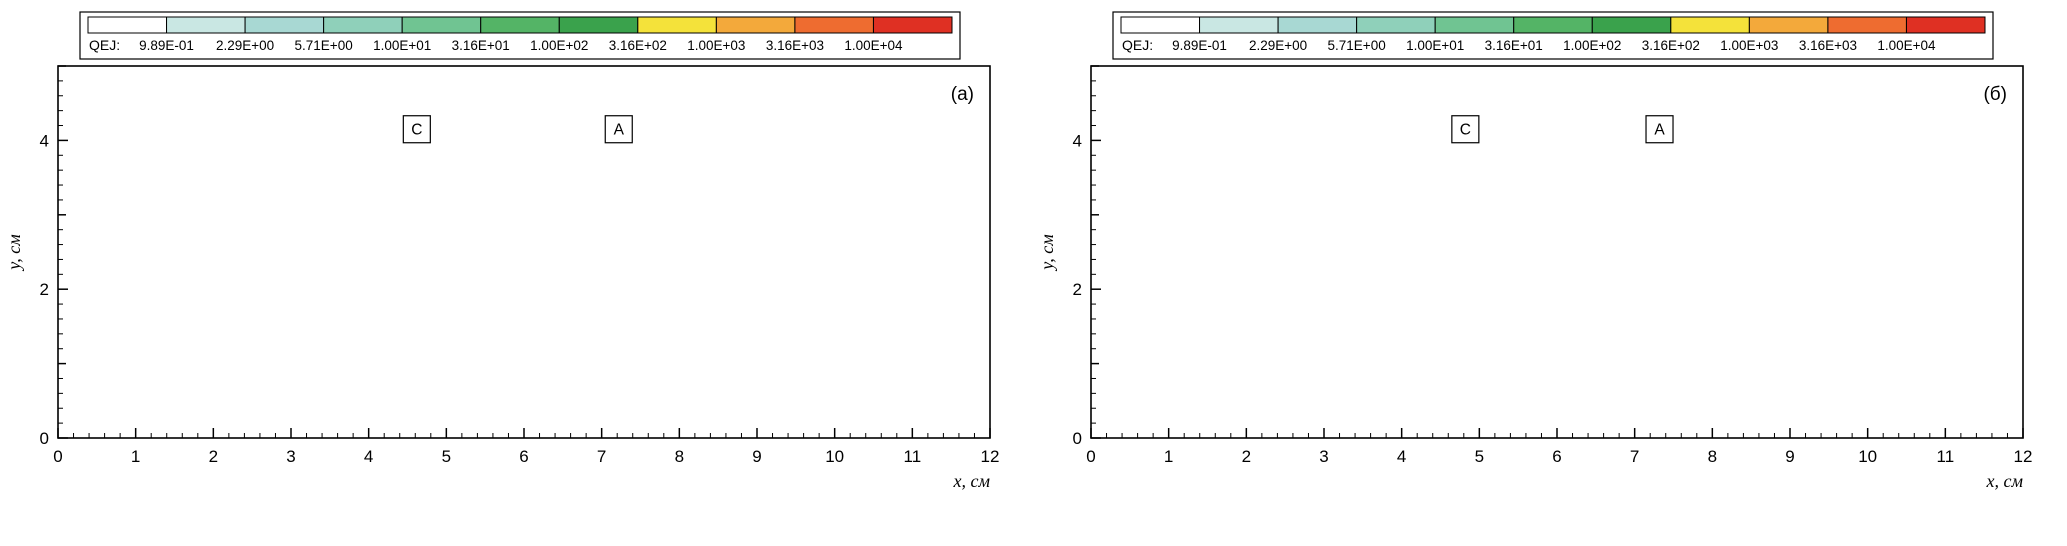 This screenshot has height=546, width=2067. What do you see at coordinates (1645, 433) in the screenshot?
I see `electrode-spot` at bounding box center [1645, 433].